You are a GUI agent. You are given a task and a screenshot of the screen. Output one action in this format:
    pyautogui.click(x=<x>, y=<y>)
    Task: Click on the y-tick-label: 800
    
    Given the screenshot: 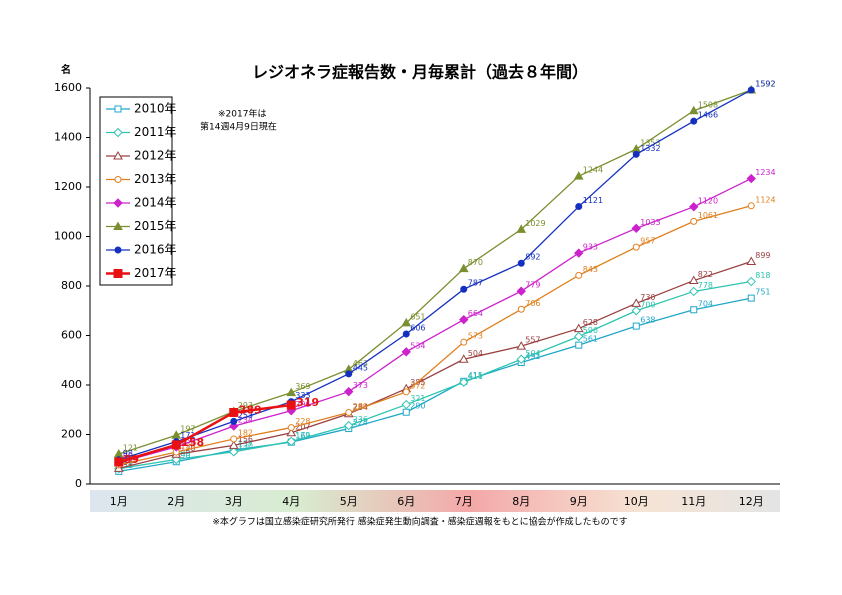 What is the action you would take?
    pyautogui.click(x=71, y=285)
    